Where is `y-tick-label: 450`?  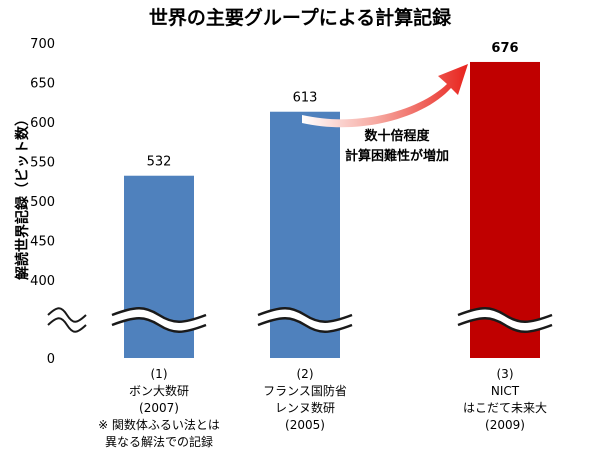
y-tick-label: 450 is located at coordinates (42, 242).